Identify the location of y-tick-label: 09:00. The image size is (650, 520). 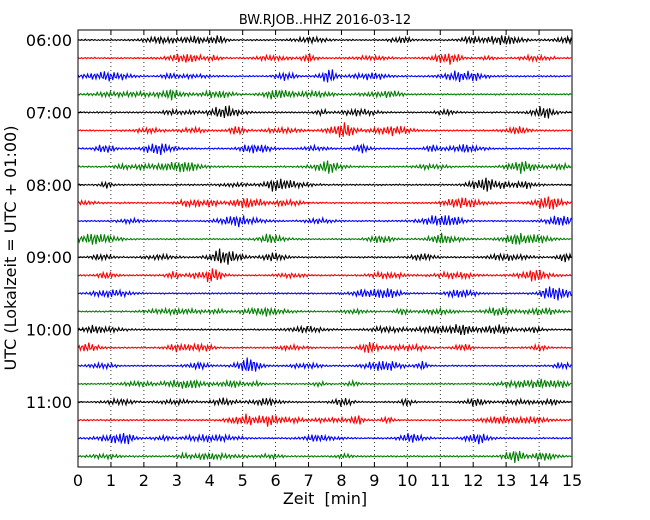
(49, 257).